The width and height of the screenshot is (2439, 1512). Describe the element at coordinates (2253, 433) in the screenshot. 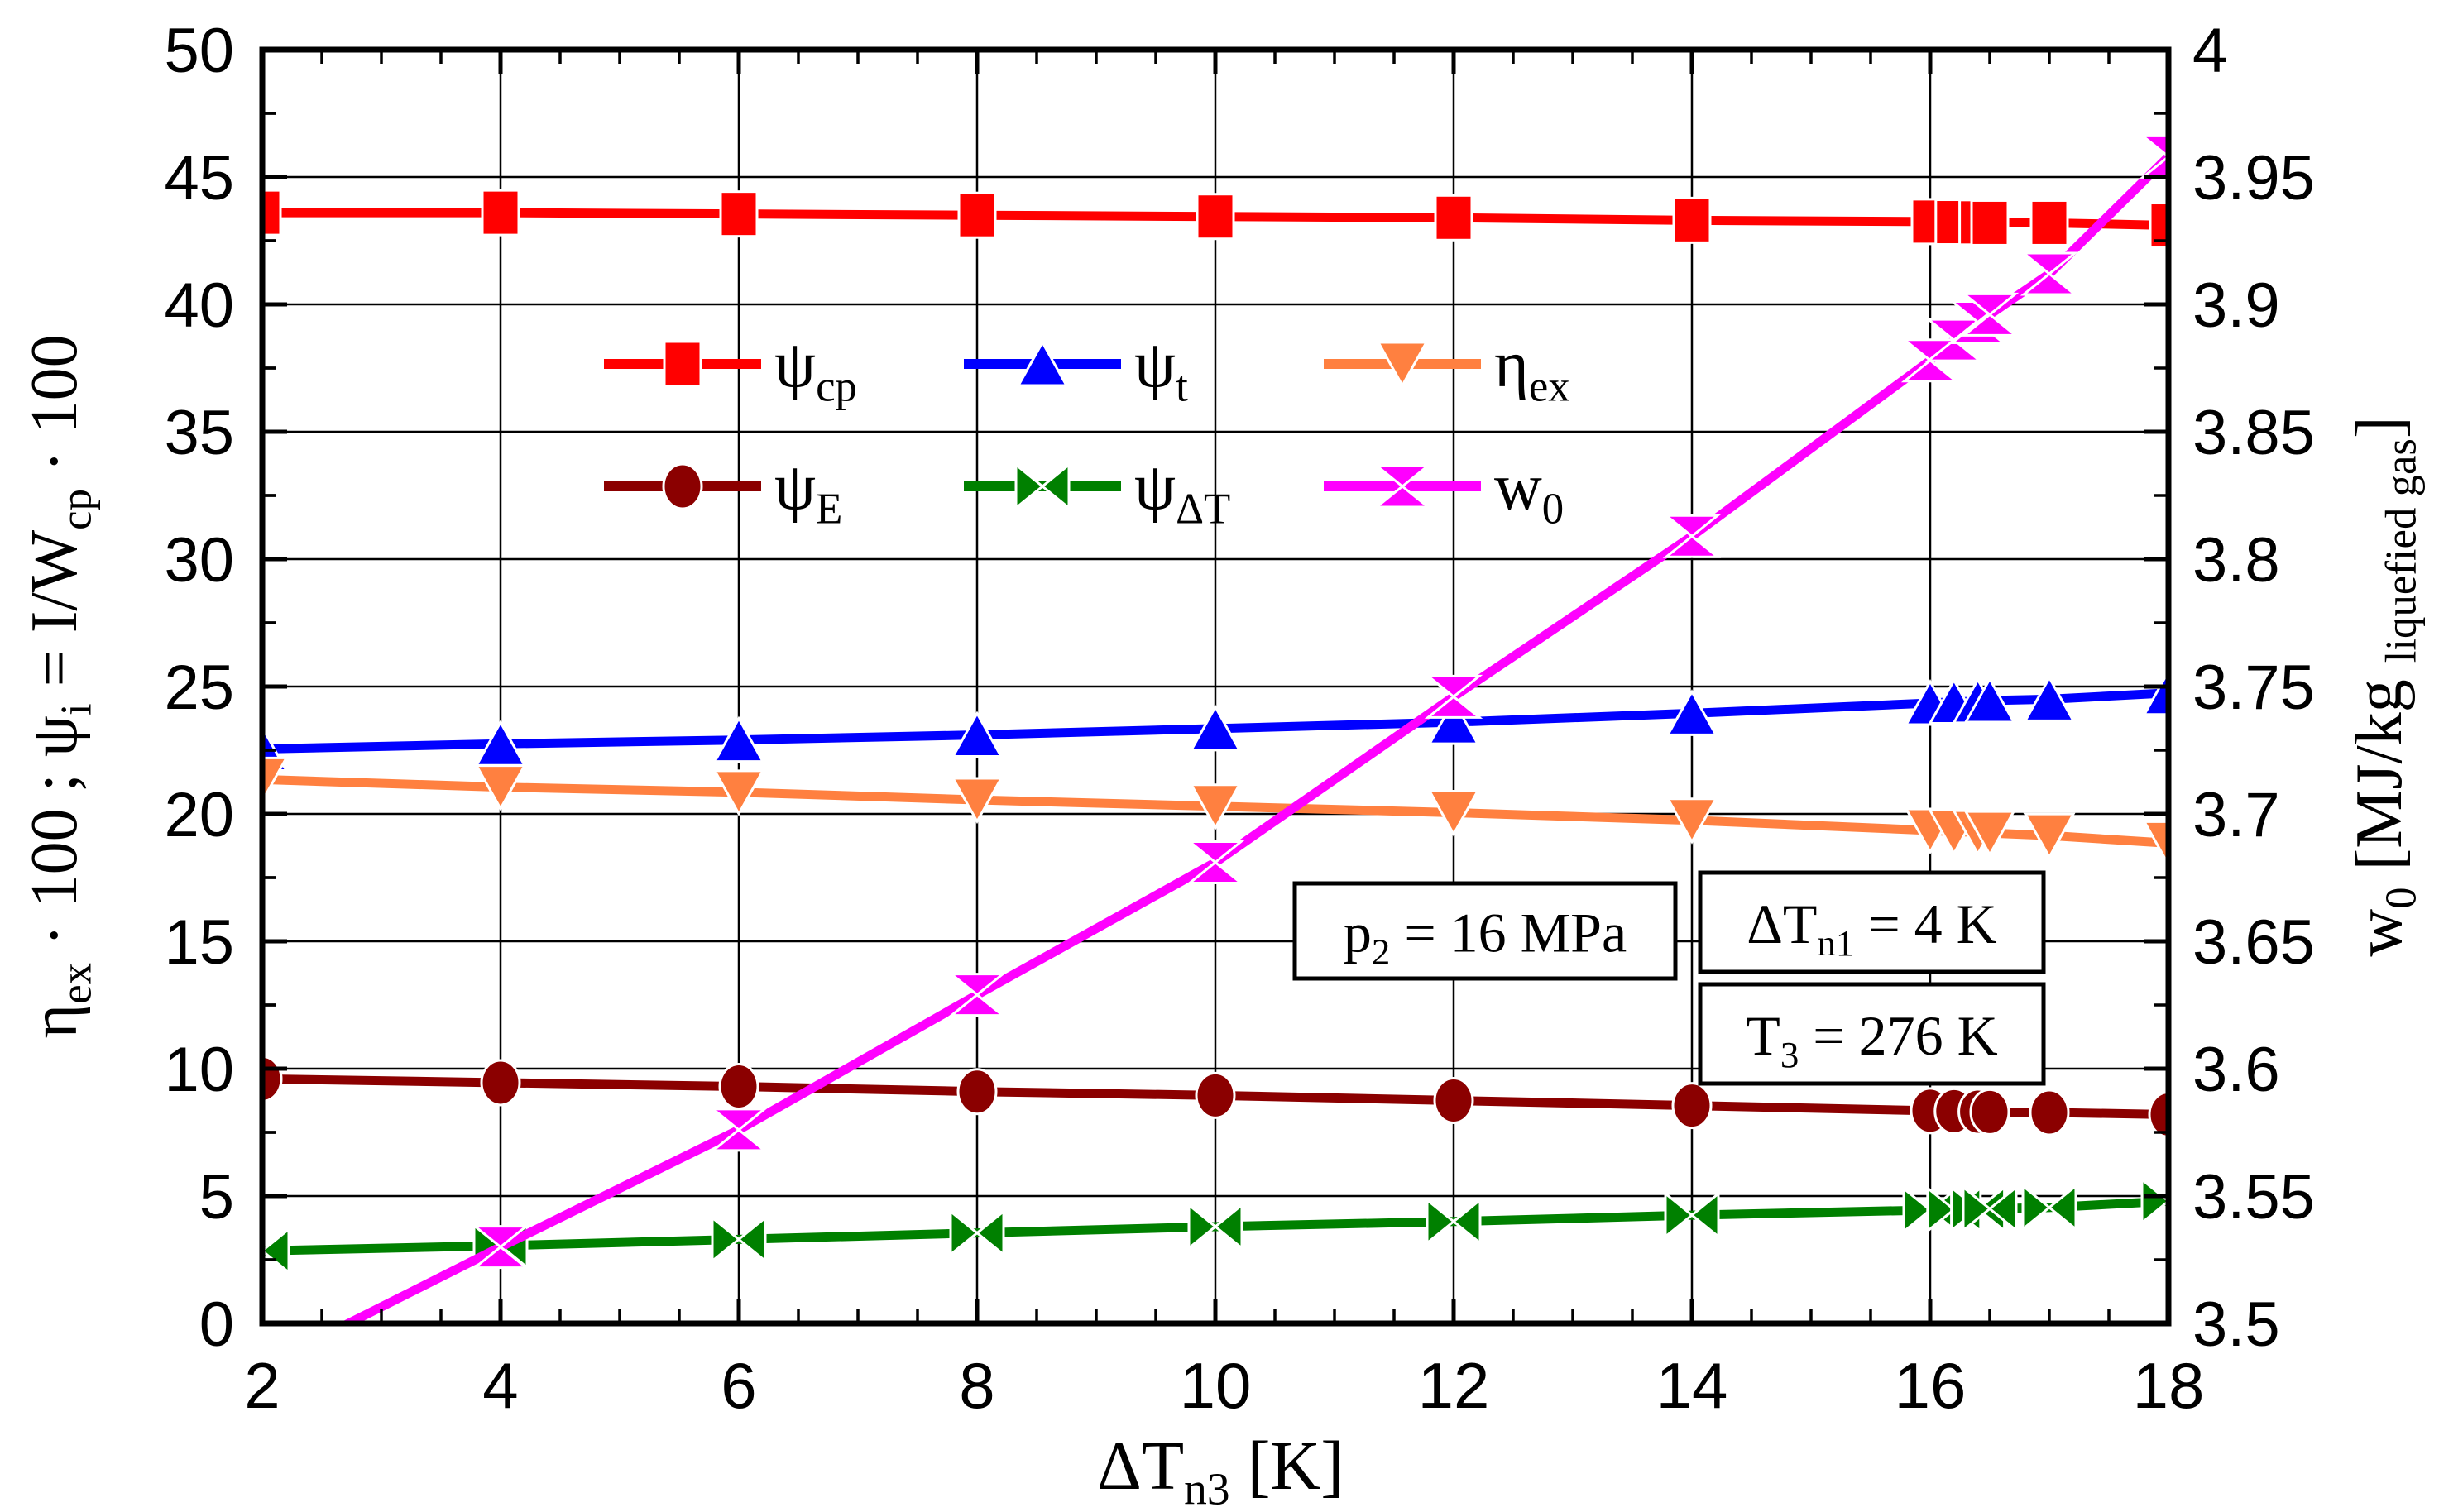

I see `right-tick-label: 3.85` at that location.